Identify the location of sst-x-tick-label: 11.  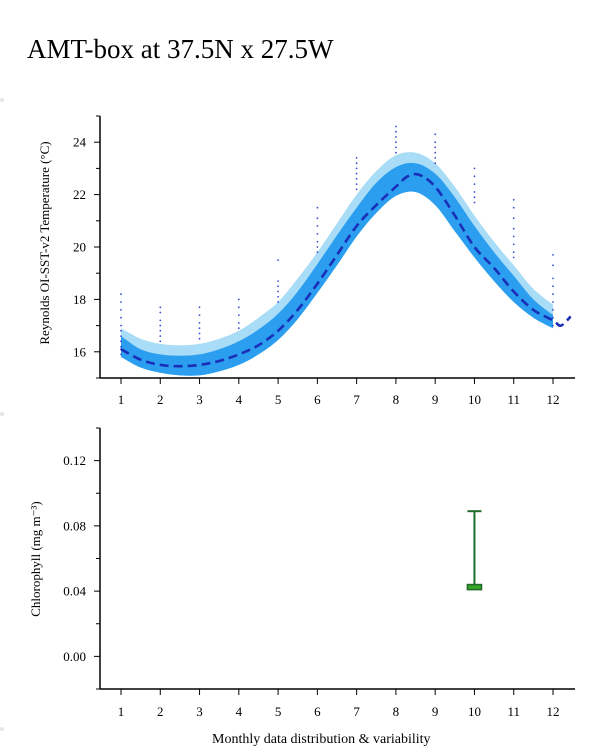
(513, 399).